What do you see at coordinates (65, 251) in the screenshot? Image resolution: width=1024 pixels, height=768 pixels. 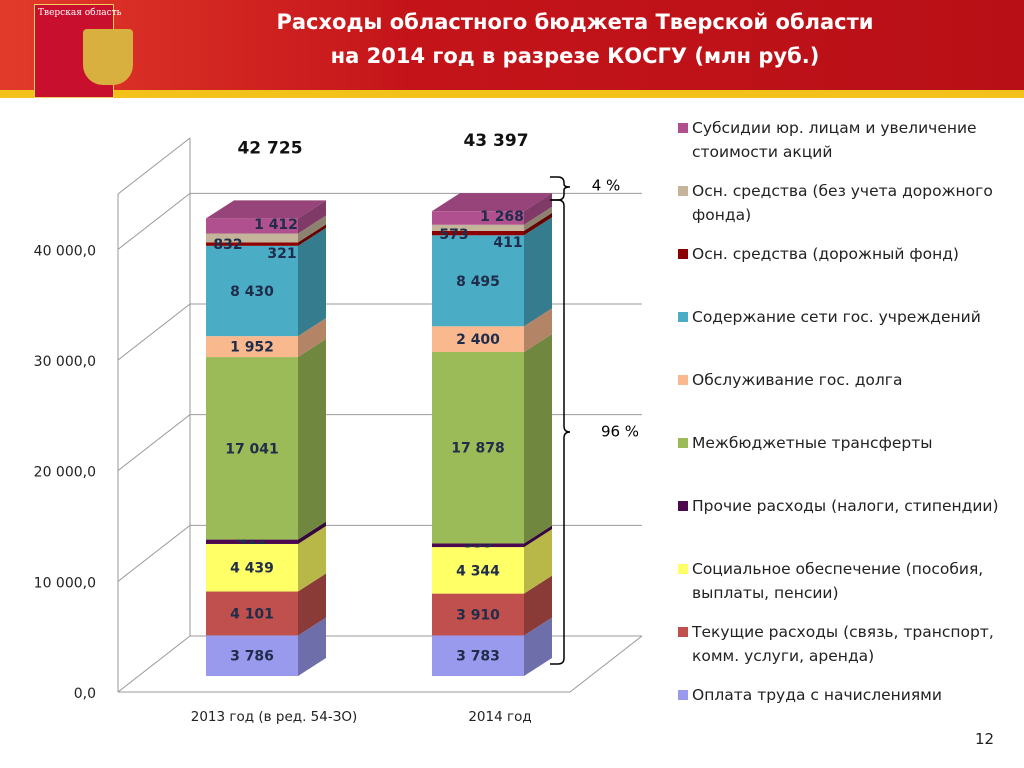 I see `y-tick-label: 40 000,0` at bounding box center [65, 251].